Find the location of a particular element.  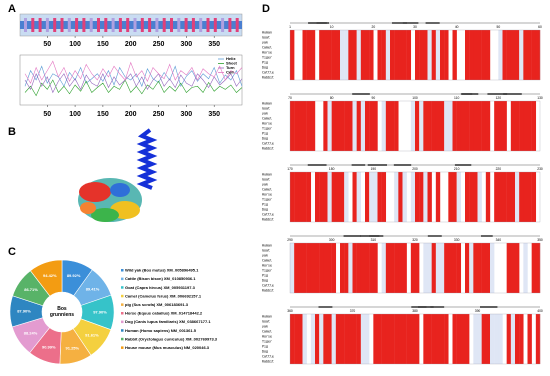

protein-structure is located at coordinates (118, 175).